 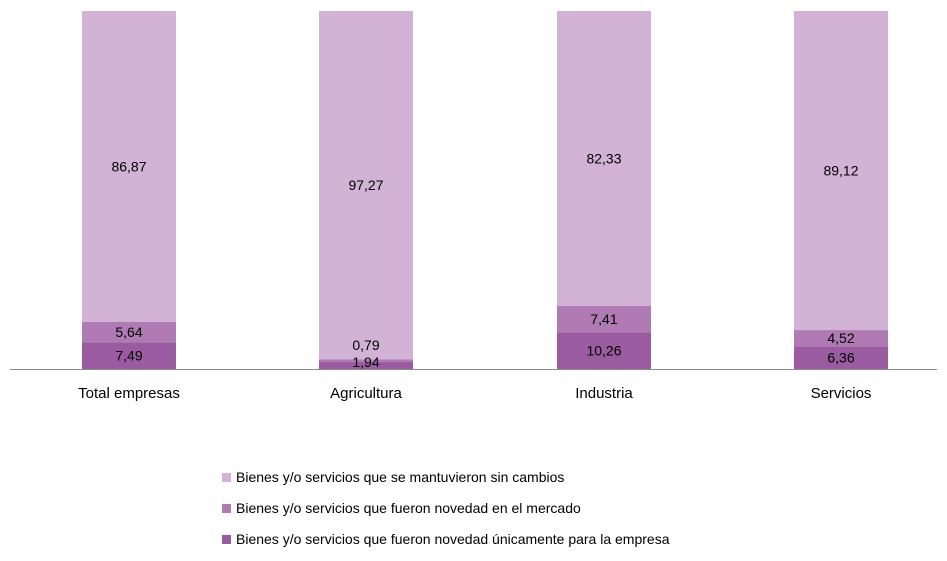 I want to click on data-label: 6,36, so click(x=840, y=358).